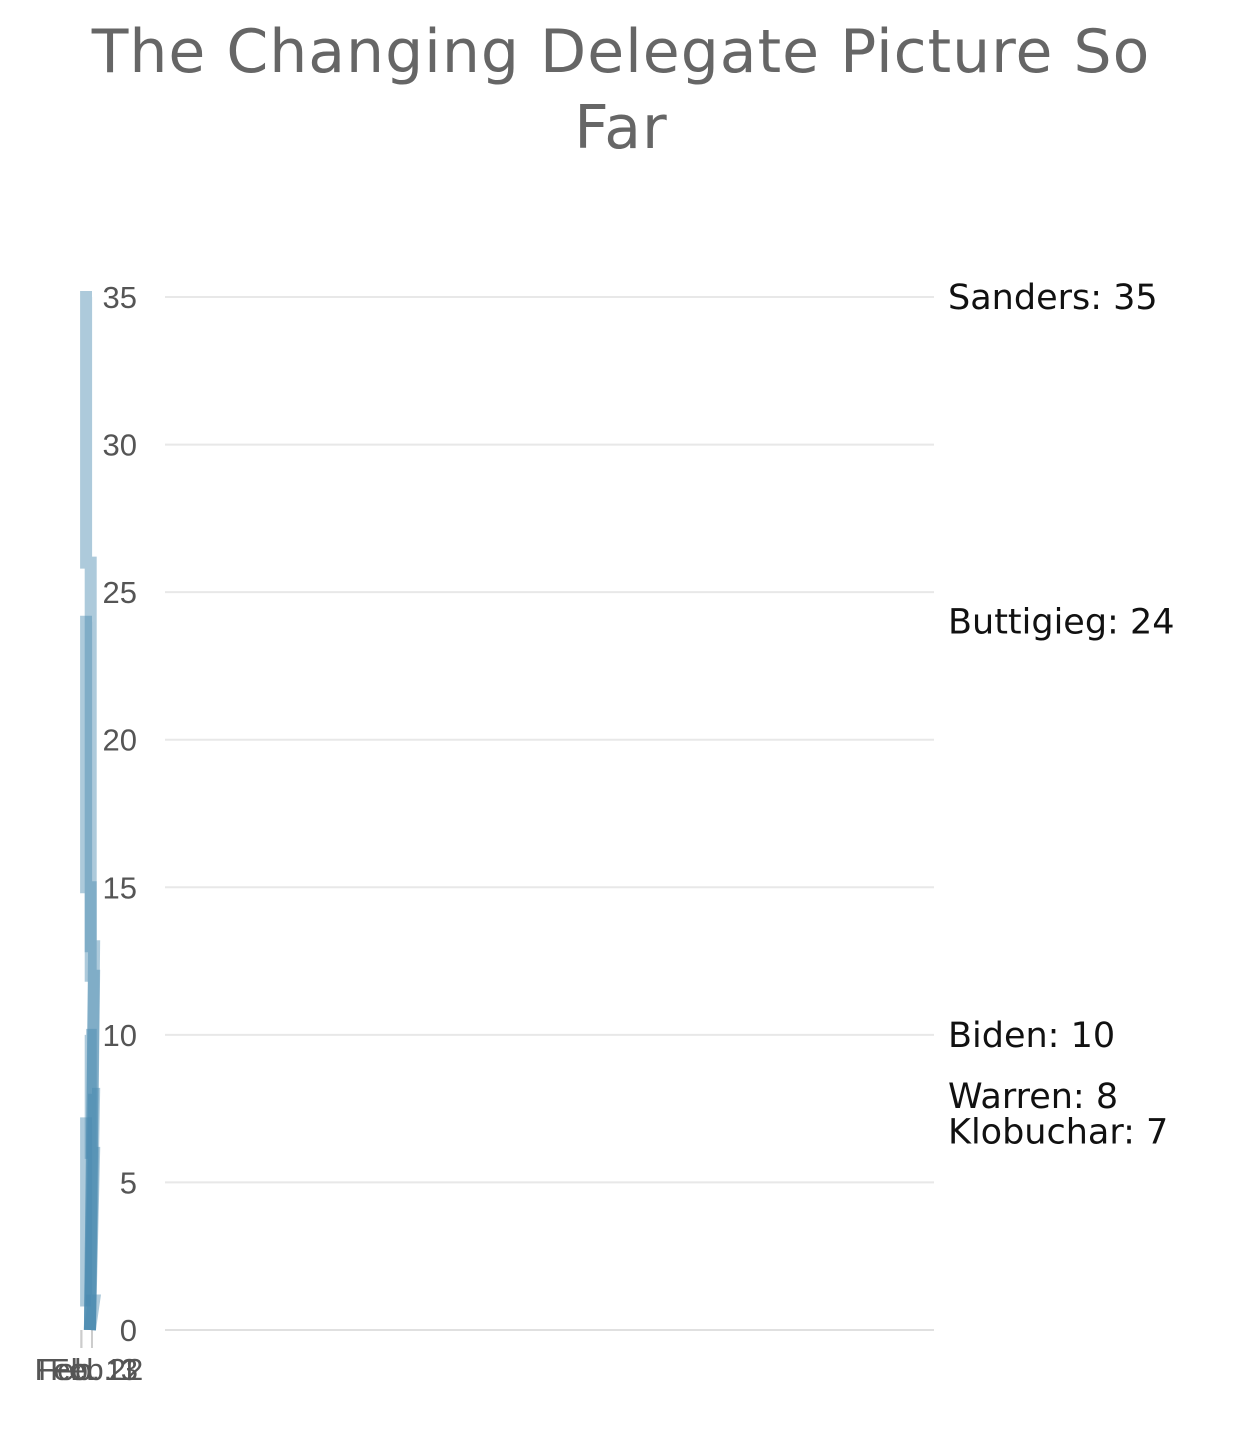 The height and width of the screenshot is (1431, 1242). Describe the element at coordinates (128, 1182) in the screenshot. I see `y-tick-label: 5` at that location.